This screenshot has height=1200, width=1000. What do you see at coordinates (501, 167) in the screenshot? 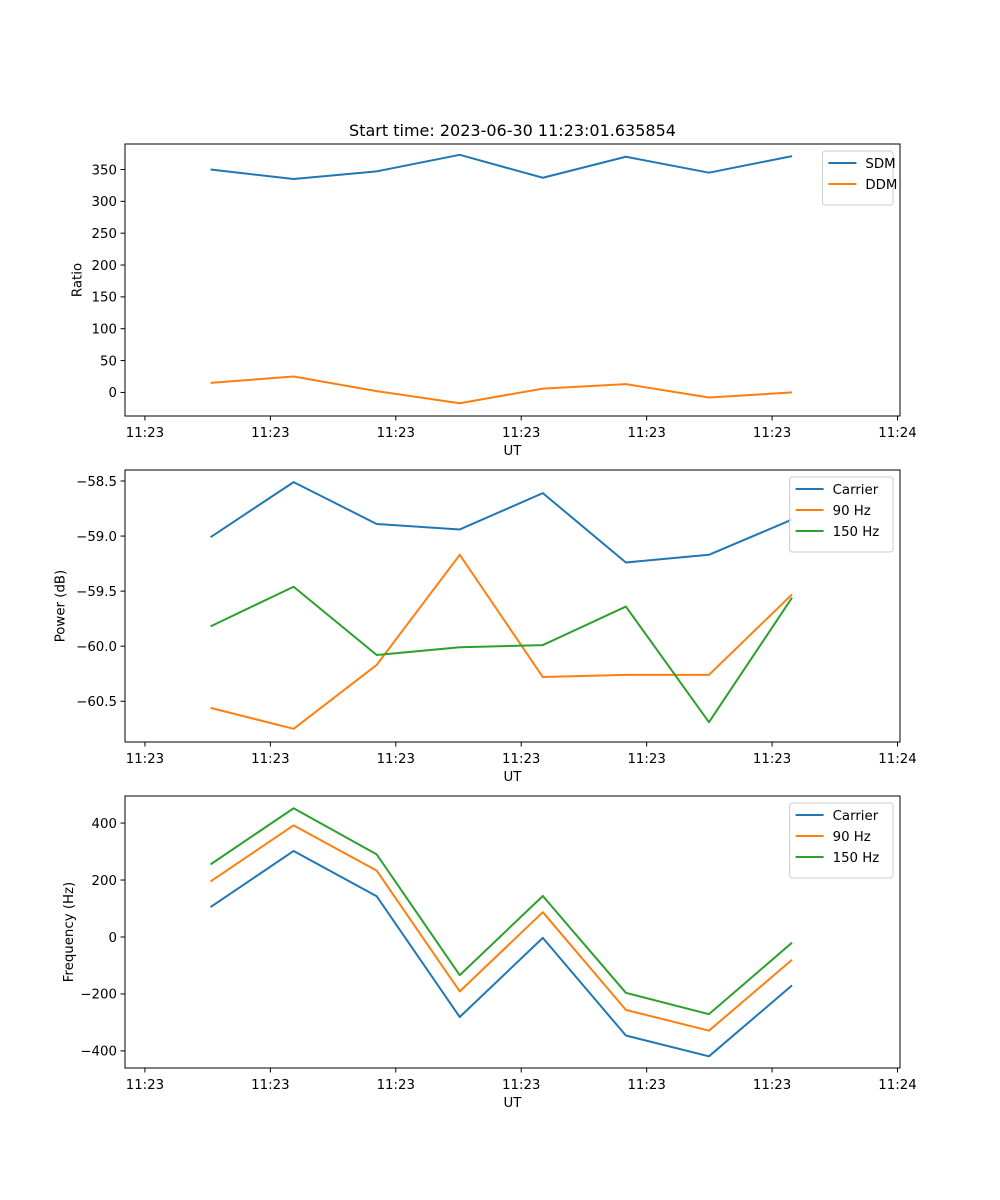
I see `series-line-sdm` at bounding box center [501, 167].